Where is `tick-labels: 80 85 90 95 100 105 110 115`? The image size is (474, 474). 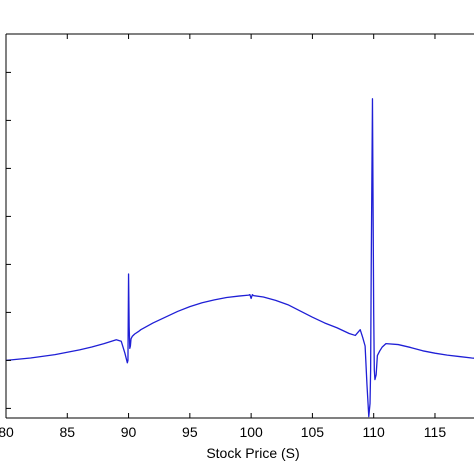
tick-labels: 80 85 90 95 100 105 110 115 is located at coordinates (223, 432).